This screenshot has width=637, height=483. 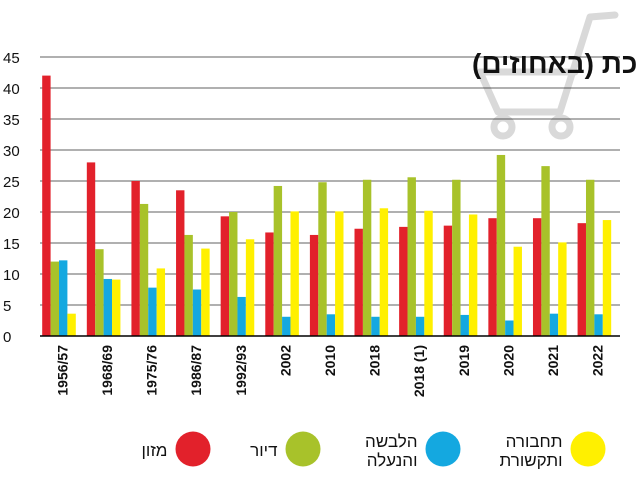 I want to click on y-tick-label: 20, so click(x=11, y=213).